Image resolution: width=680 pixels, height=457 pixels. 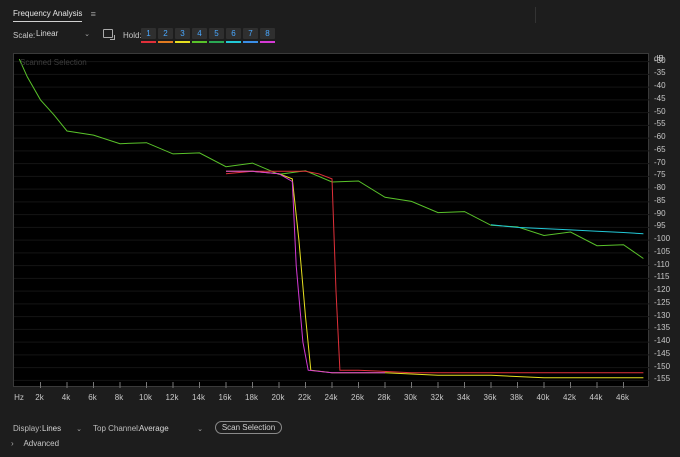 What do you see at coordinates (660, 73) in the screenshot?
I see `y-tick-label: -35` at bounding box center [660, 73].